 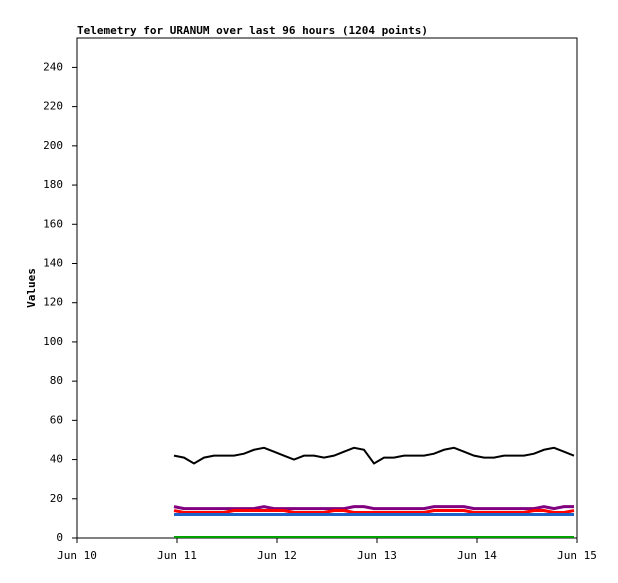 I want to click on y-tick-label: 160, so click(x=53, y=223).